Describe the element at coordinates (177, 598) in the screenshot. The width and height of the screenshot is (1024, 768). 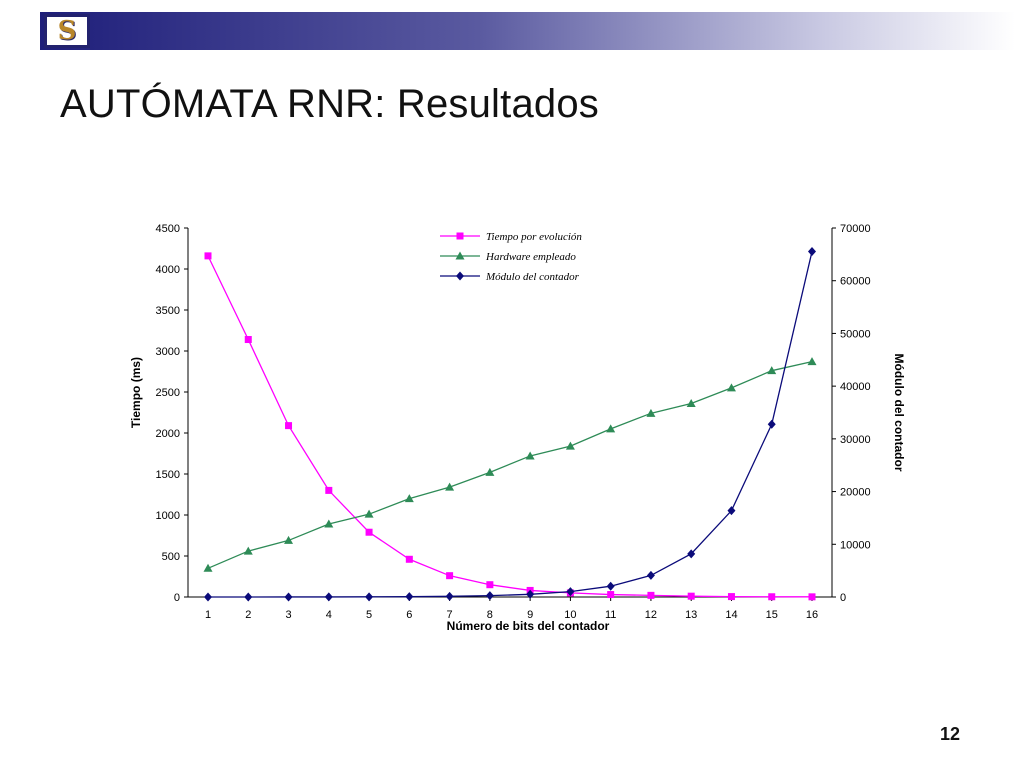
I see `left-tick-label: 0` at that location.